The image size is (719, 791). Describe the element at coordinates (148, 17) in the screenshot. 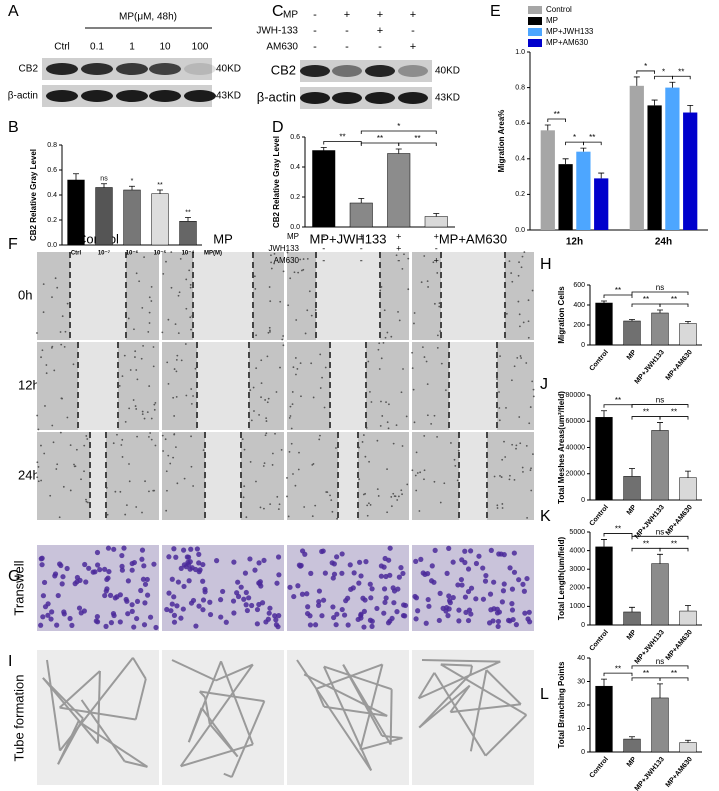

I see `treatment-label: MP(μM, 48h)` at that location.